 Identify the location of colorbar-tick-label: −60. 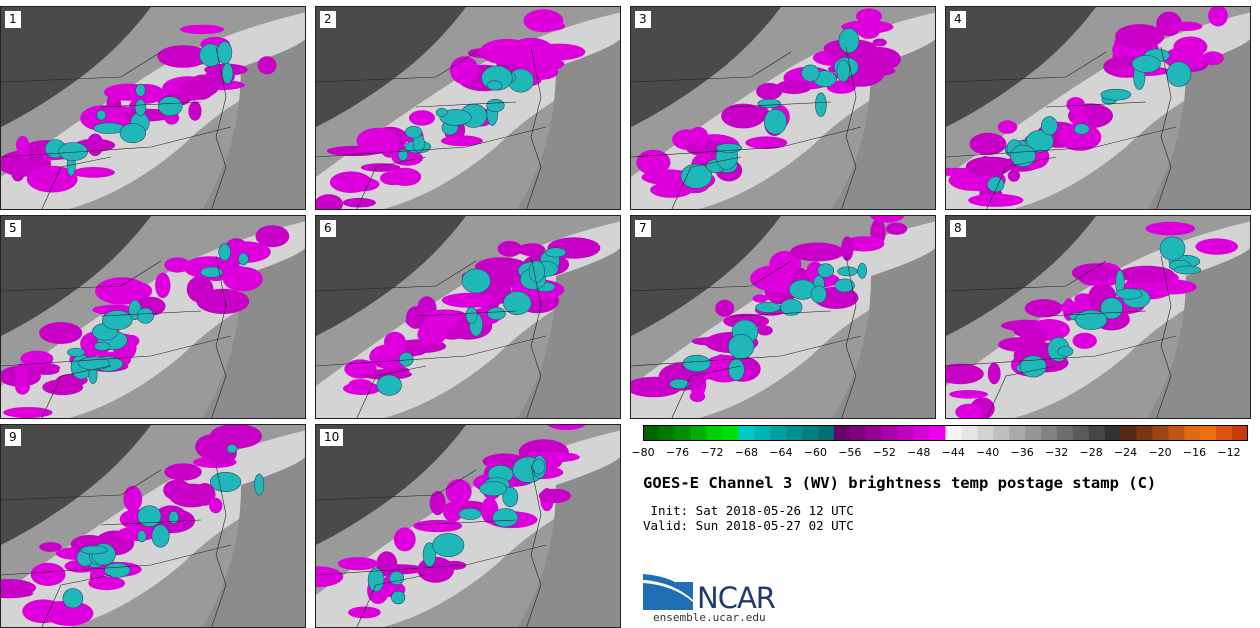
(815, 452).